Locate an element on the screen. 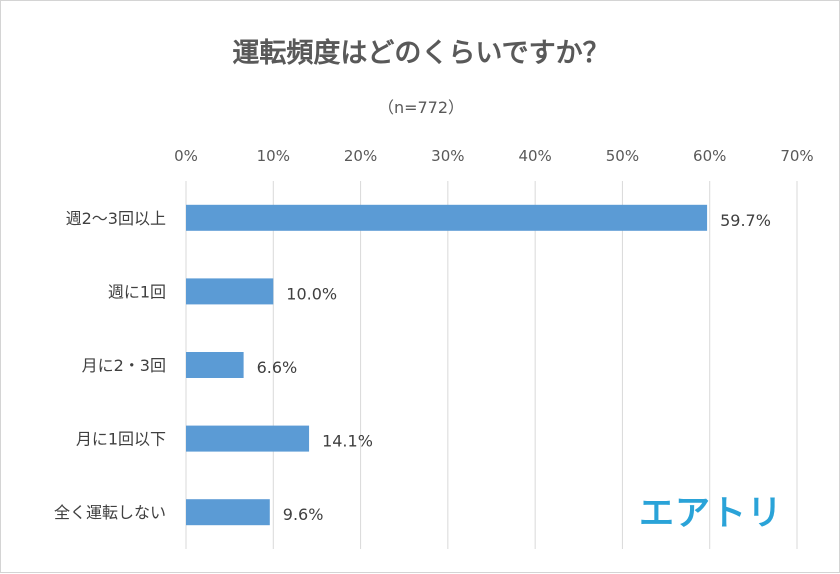 The image size is (840, 574). brand-logo: エアトリ is located at coordinates (711, 514).